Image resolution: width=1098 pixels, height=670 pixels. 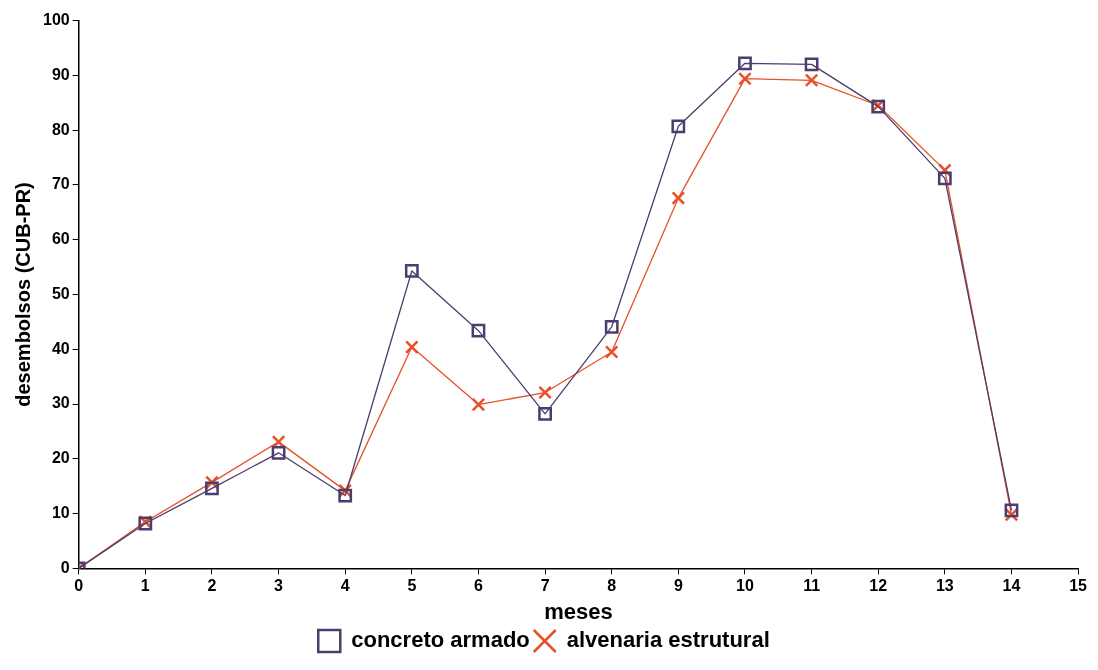 I want to click on x-tick-label: 0, so click(x=79, y=586).